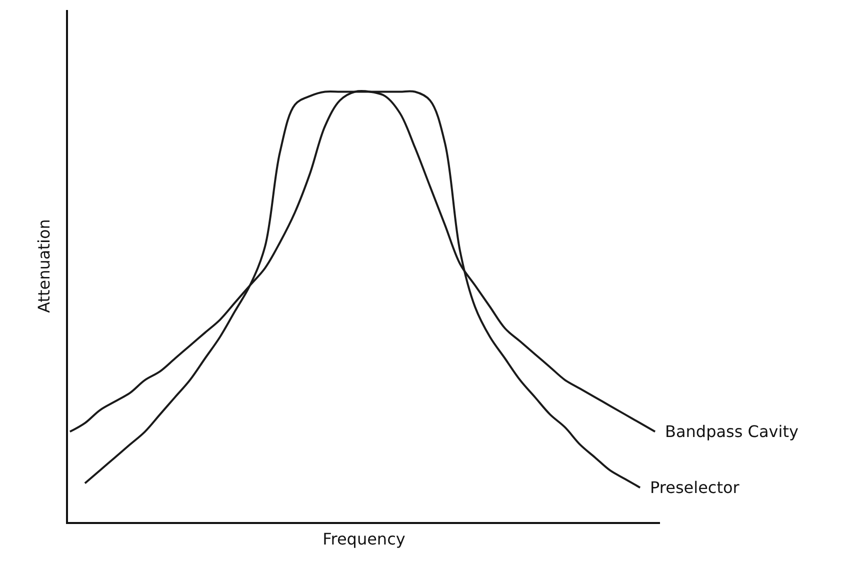 This screenshot has width=846, height=571. I want to click on y-axis-title: Attenuation, so click(44, 266).